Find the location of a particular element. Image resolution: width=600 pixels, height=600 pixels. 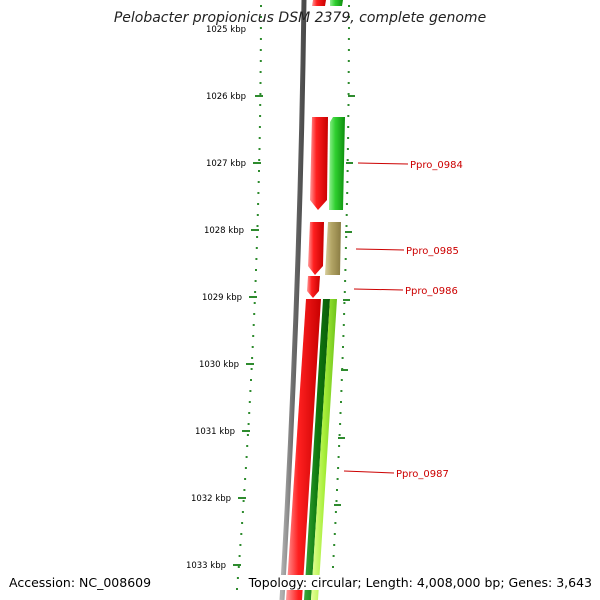

gene-label-ppro-0987: Ppro_0987 is located at coordinates (422, 474).